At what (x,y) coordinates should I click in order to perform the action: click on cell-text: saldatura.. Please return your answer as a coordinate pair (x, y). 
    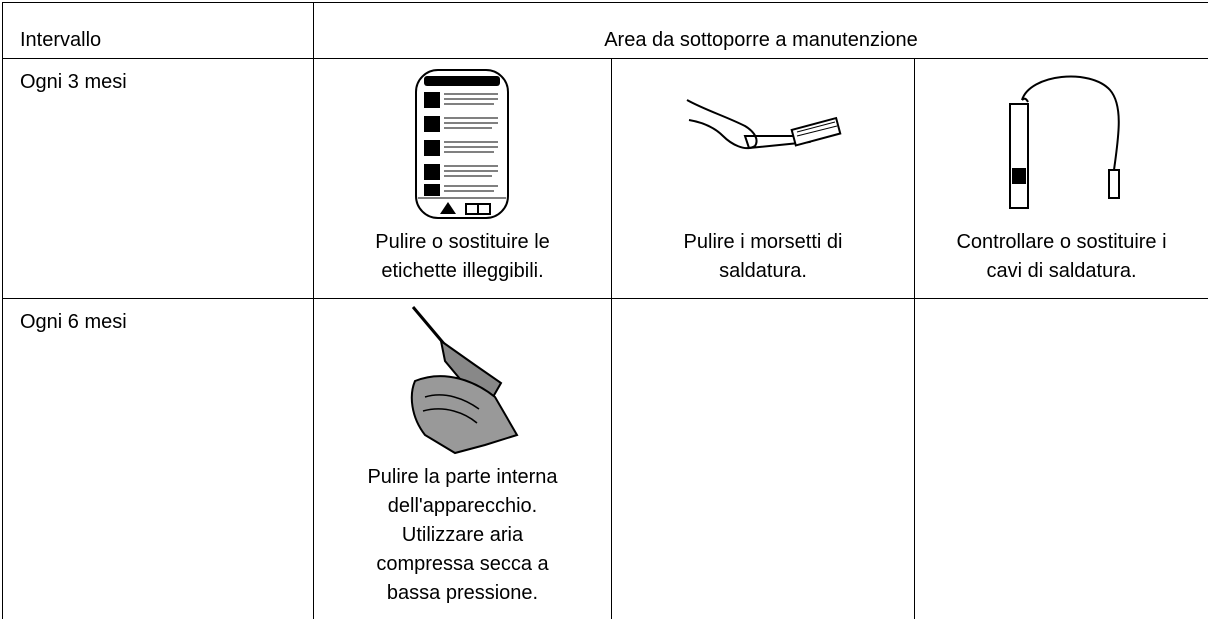
    Looking at the image, I should click on (763, 271).